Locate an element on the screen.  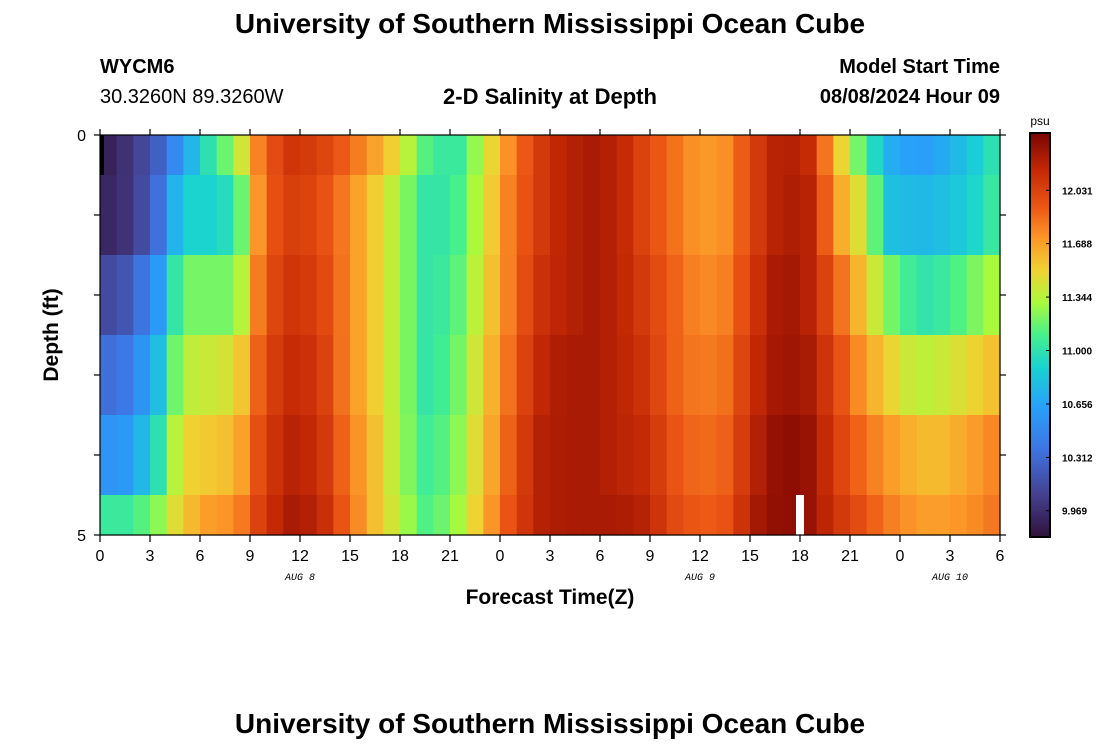
x-tick-label: 3 is located at coordinates (150, 556).